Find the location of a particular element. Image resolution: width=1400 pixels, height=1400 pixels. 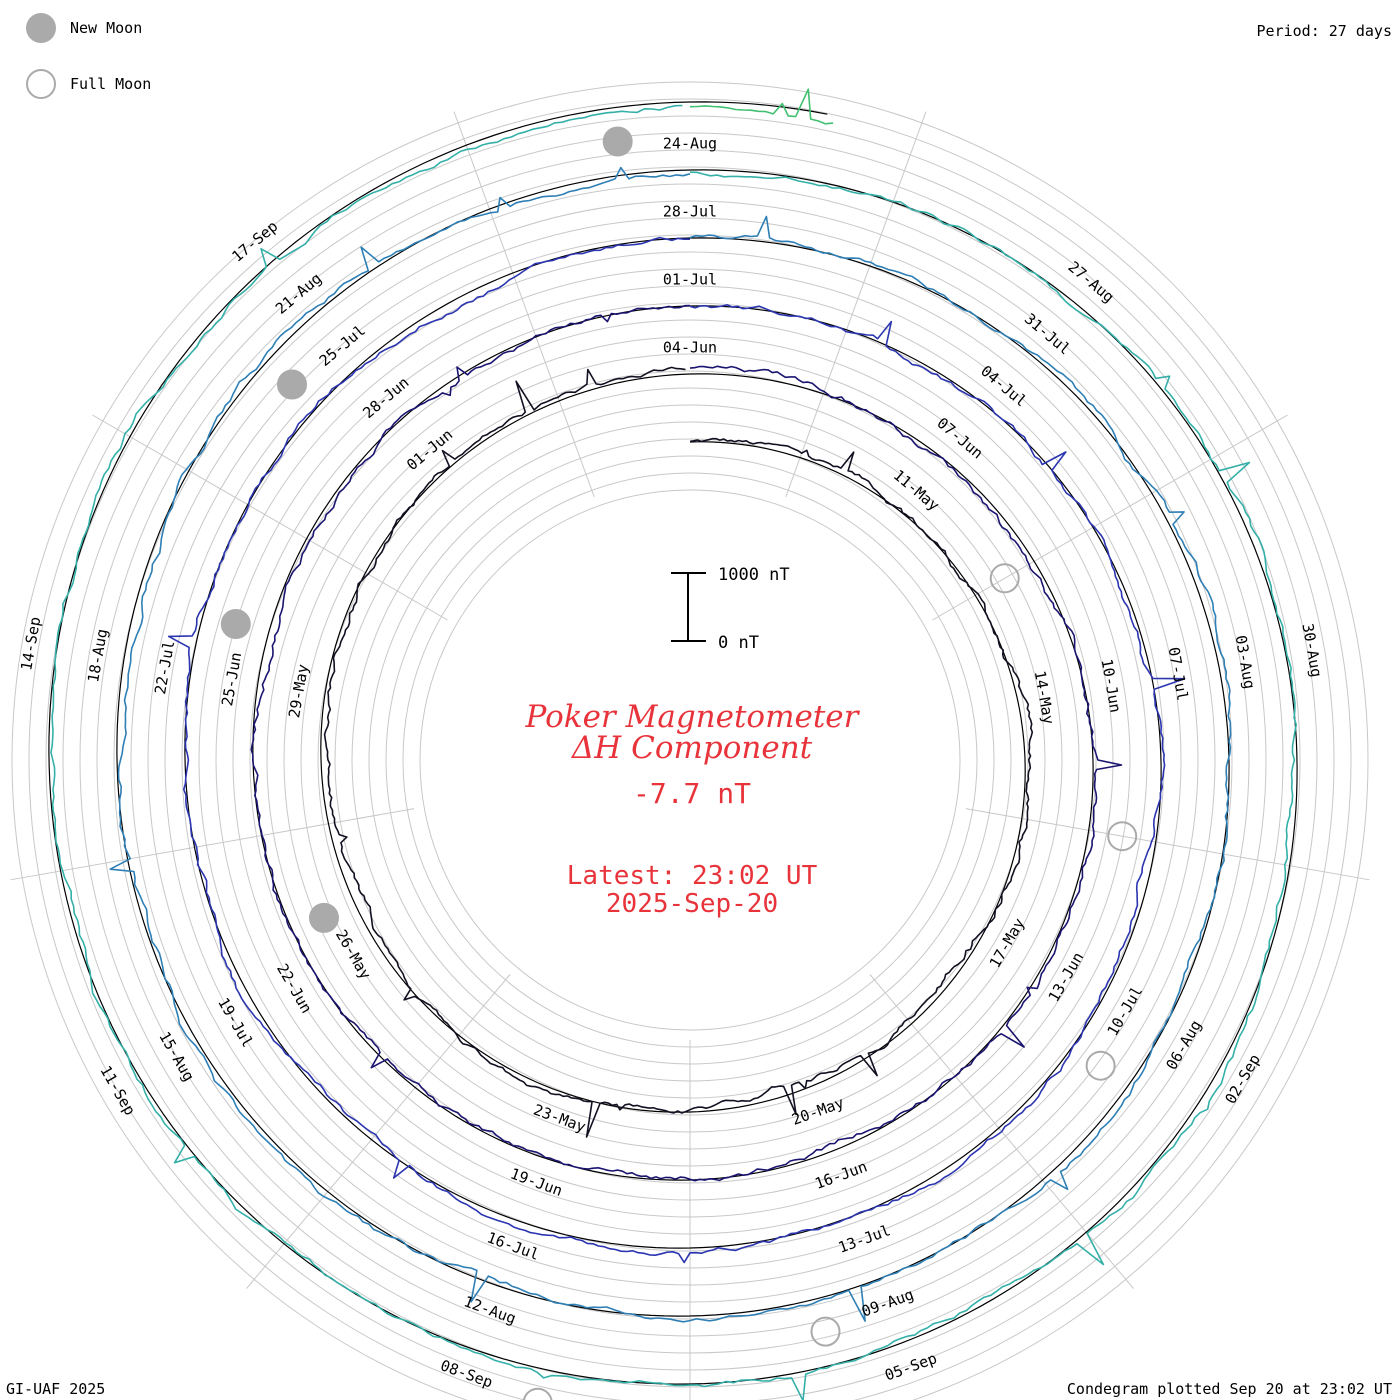

legend-full-moon: Full Moon is located at coordinates (88, 84).